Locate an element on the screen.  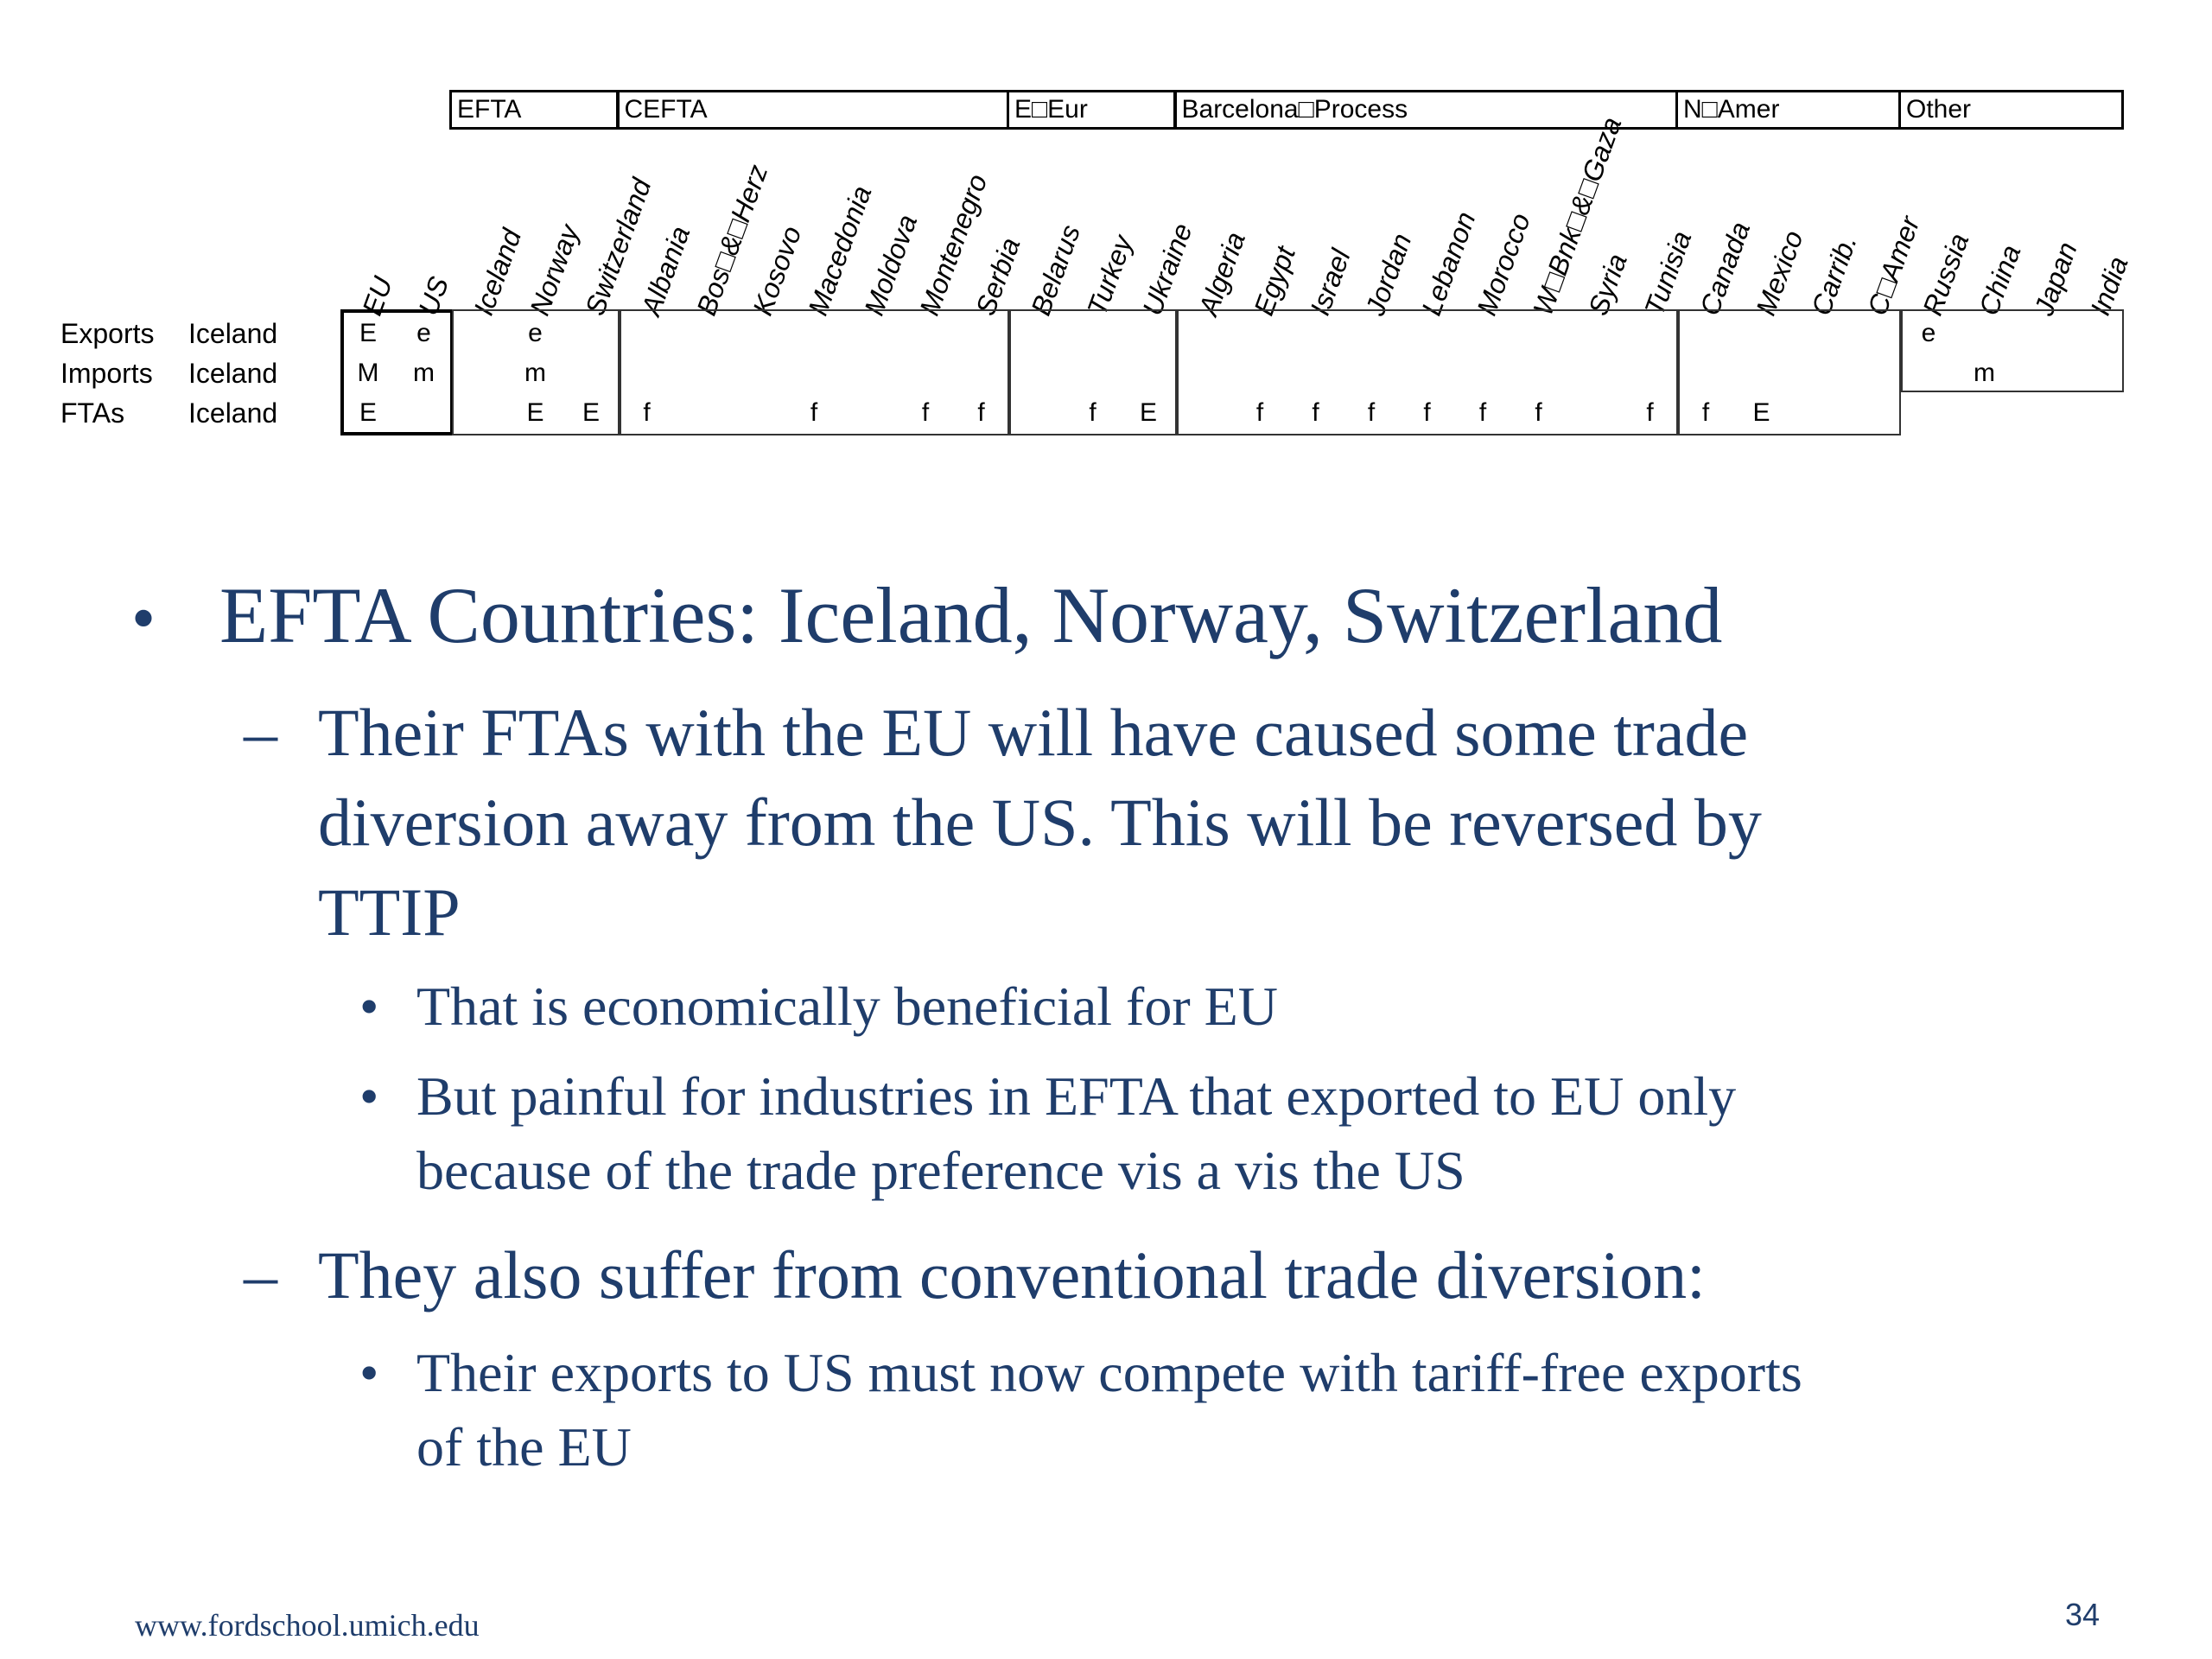
column-header: Russia is located at coordinates (1945, 274).